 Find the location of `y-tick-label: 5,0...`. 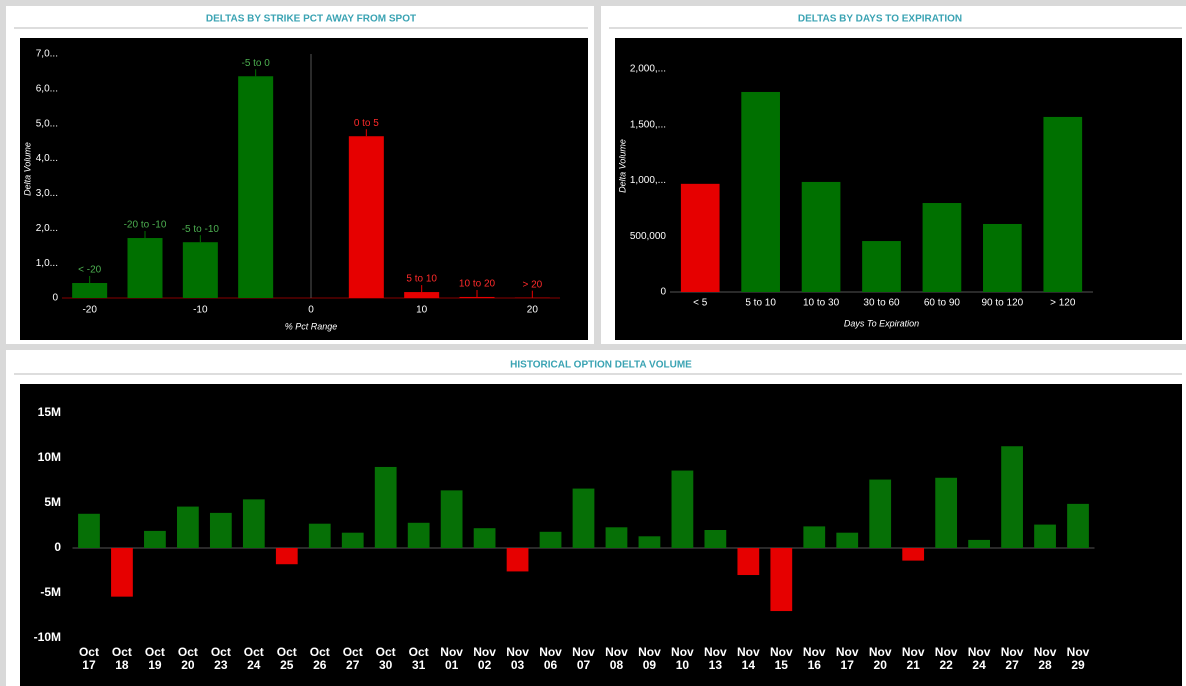

y-tick-label: 5,0... is located at coordinates (47, 123).